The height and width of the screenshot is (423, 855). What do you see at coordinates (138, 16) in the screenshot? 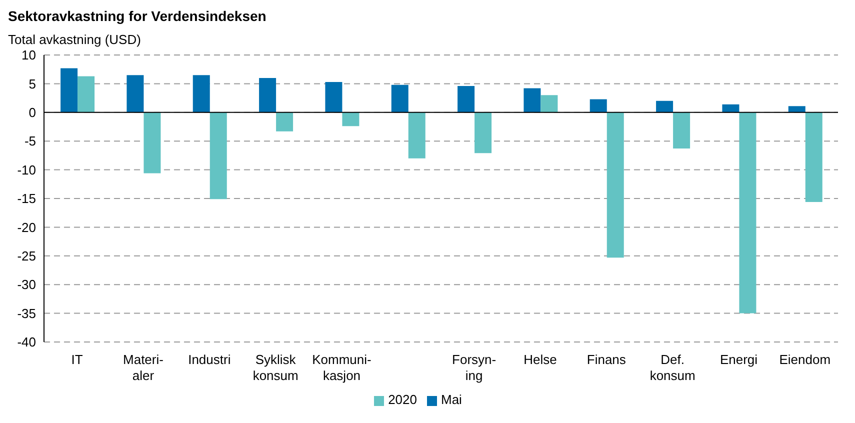
I see `chart-title: Sektoravkastning for Verdensindeksen` at bounding box center [138, 16].